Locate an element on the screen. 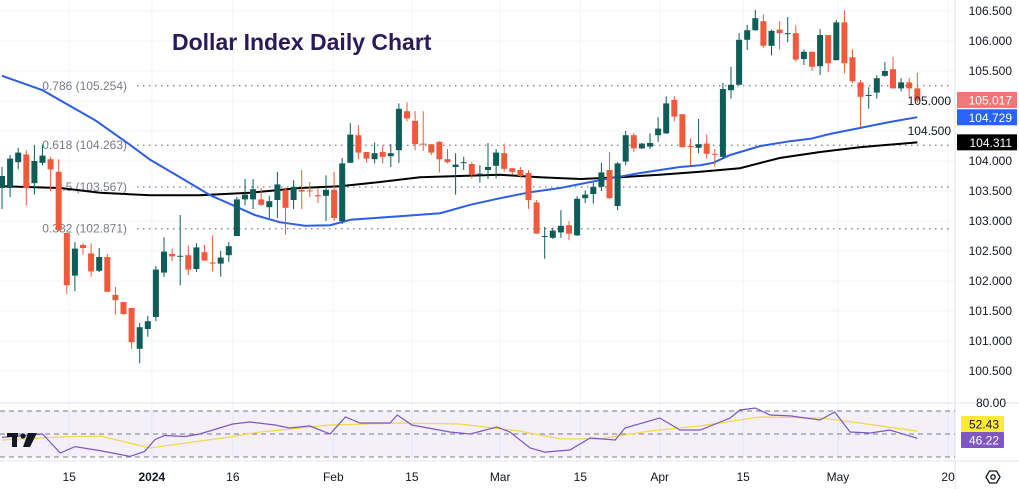 This screenshot has height=489, width=1019. rsi-tag-label: 52.43 is located at coordinates (984, 425).